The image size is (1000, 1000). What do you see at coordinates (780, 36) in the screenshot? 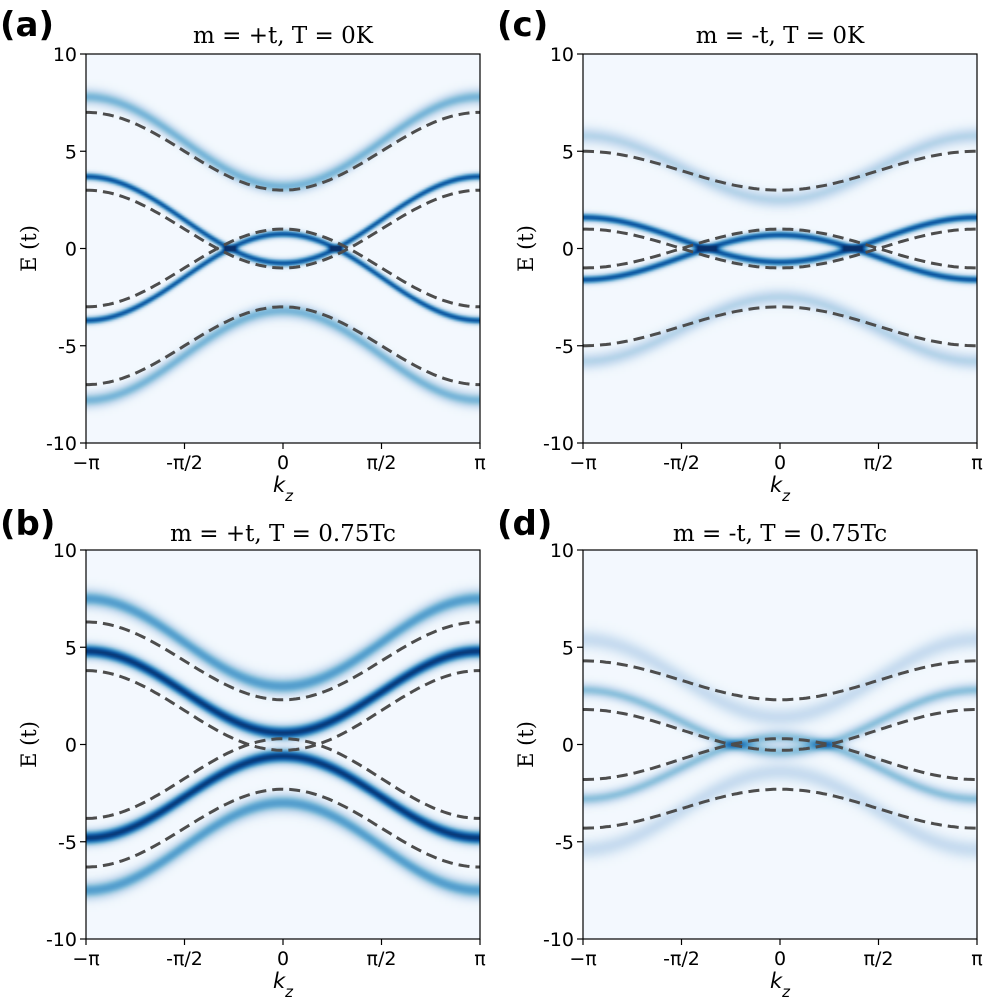
I see `panel-title: m = -t, T = 0K` at bounding box center [780, 36].